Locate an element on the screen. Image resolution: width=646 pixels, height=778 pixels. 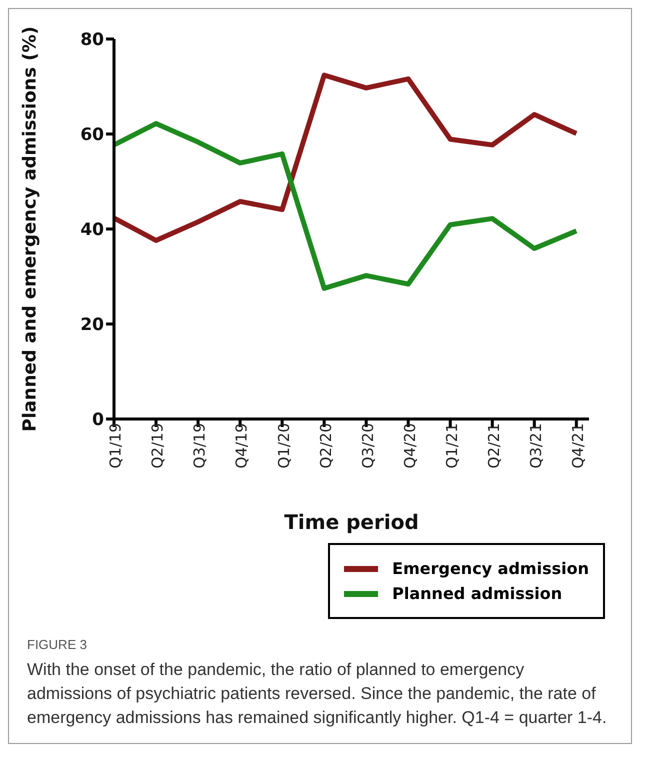
x-tick-label: Q4/21 is located at coordinates (578, 445).